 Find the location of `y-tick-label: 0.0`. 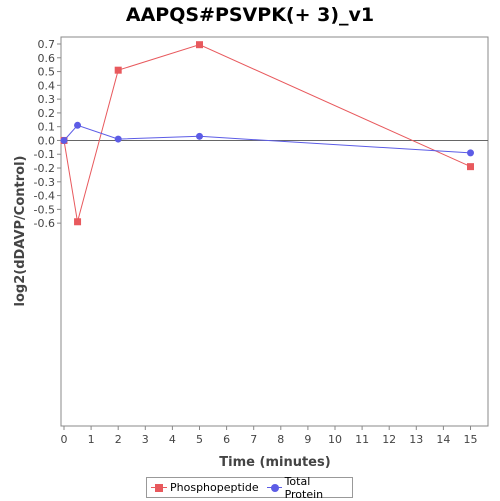

y-tick-label: 0.0 is located at coordinates (47, 140).